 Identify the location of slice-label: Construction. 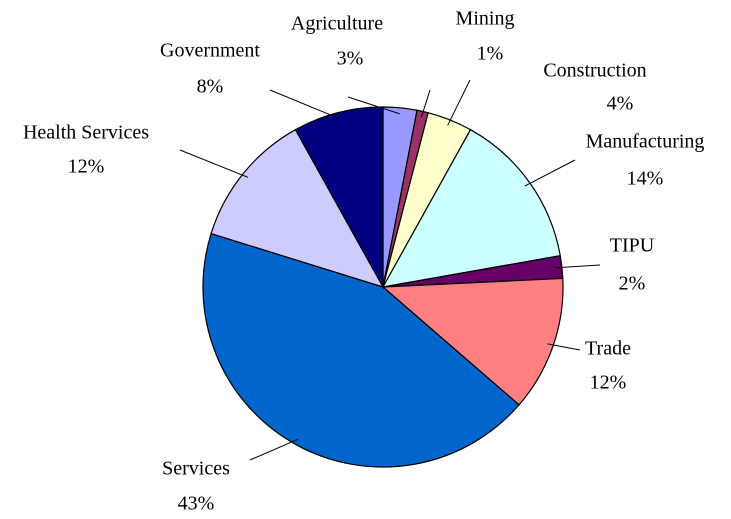
(594, 71).